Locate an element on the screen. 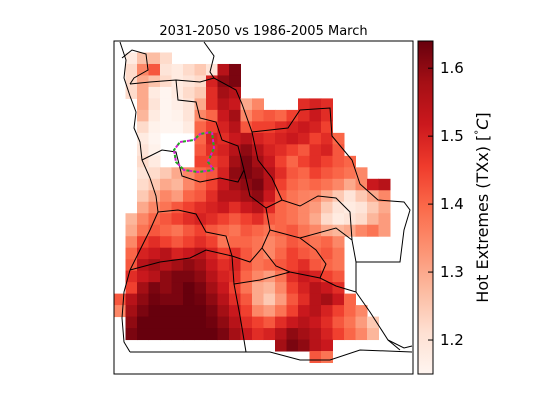  highlight-region-outline is located at coordinates (194, 152).